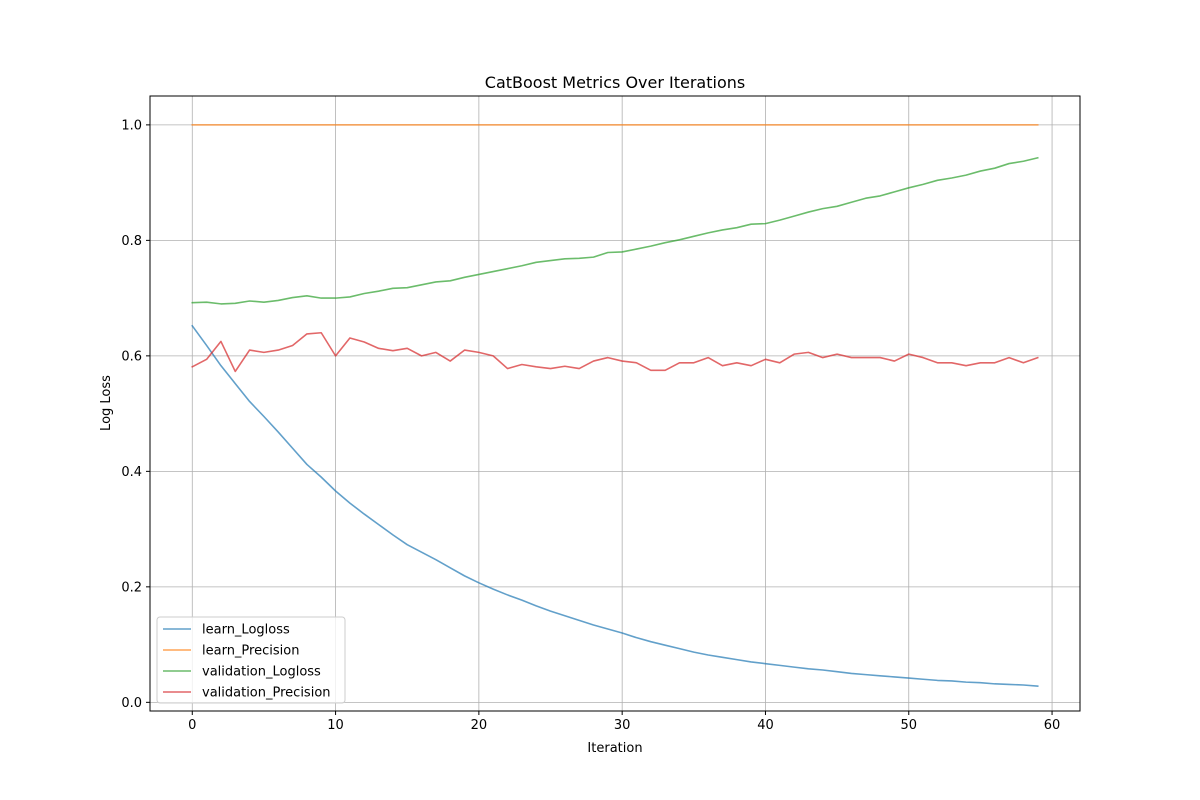 Image resolution: width=1200 pixels, height=800 pixels. I want to click on y-tick-label: 0.8, so click(131, 241).